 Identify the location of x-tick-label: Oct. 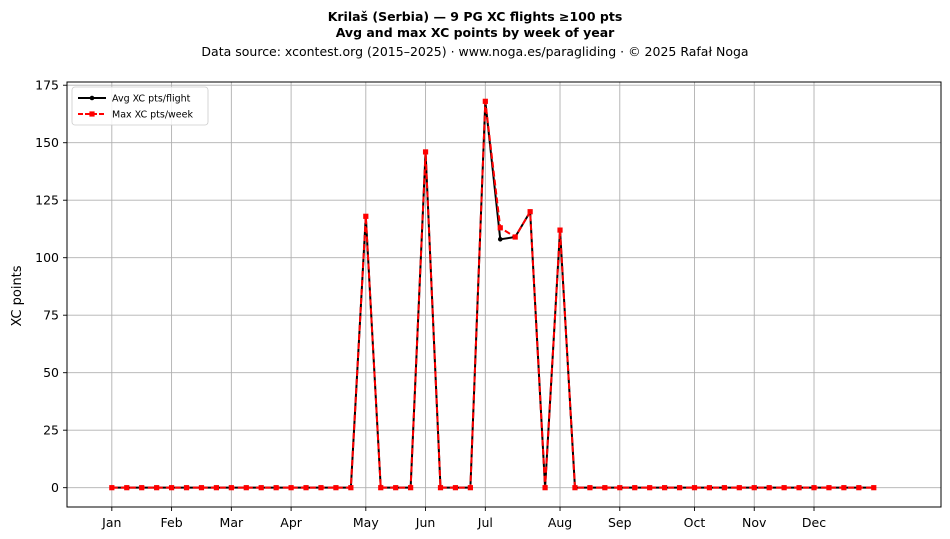
(695, 522).